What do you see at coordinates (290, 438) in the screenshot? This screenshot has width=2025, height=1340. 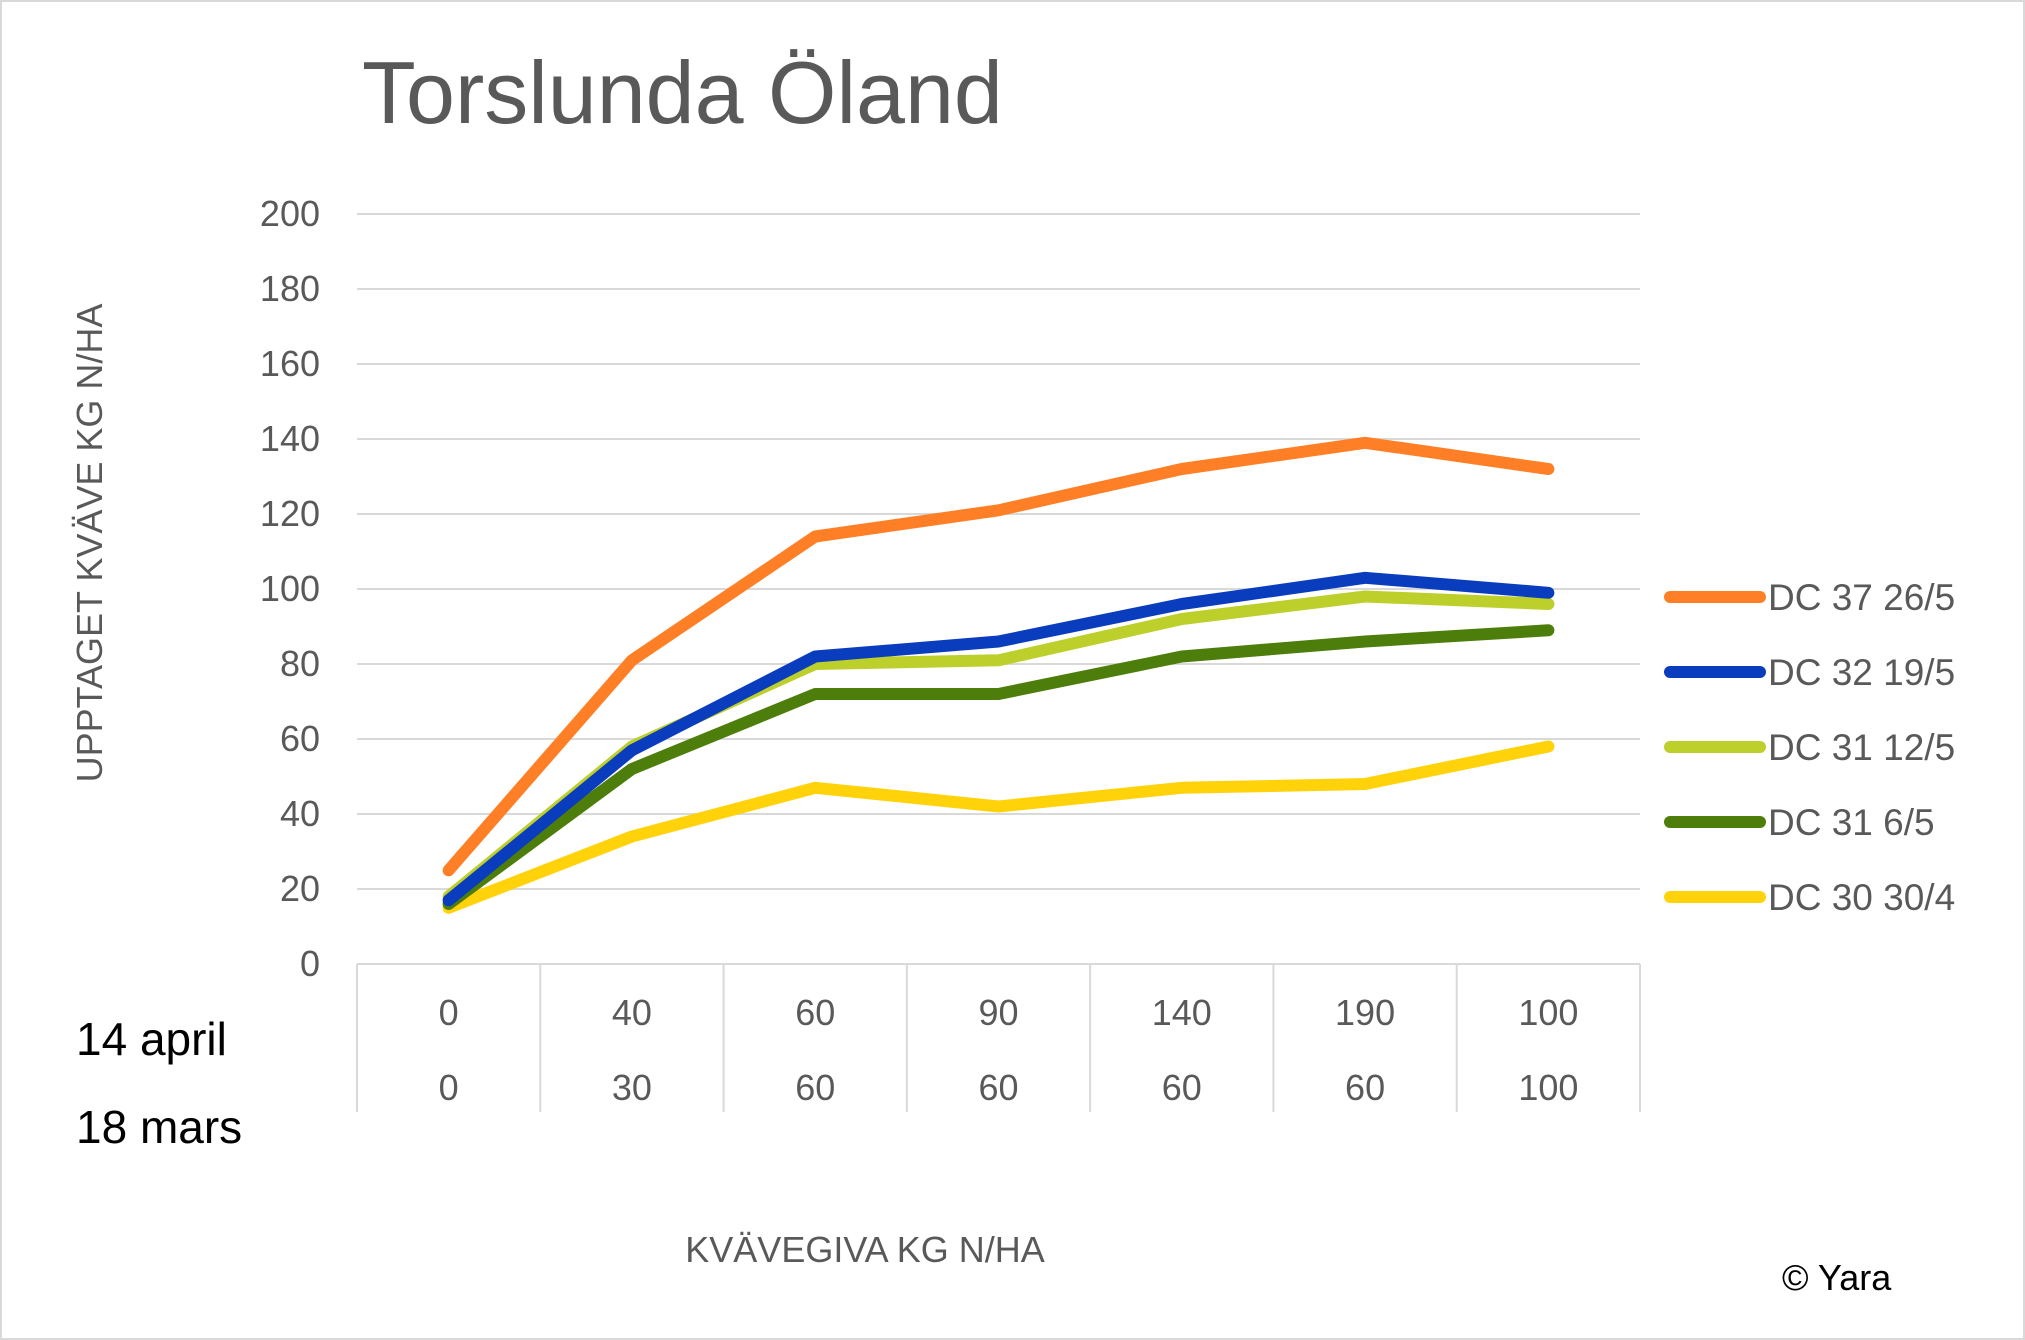 I see `y-tick-label: 140` at bounding box center [290, 438].